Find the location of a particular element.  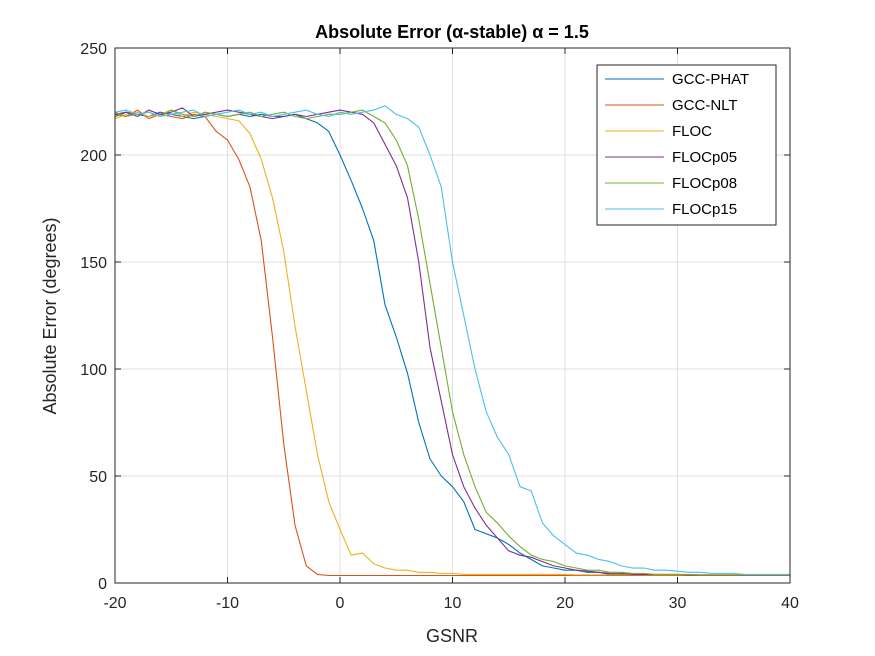

y-tick-label: 200 is located at coordinates (93, 156).